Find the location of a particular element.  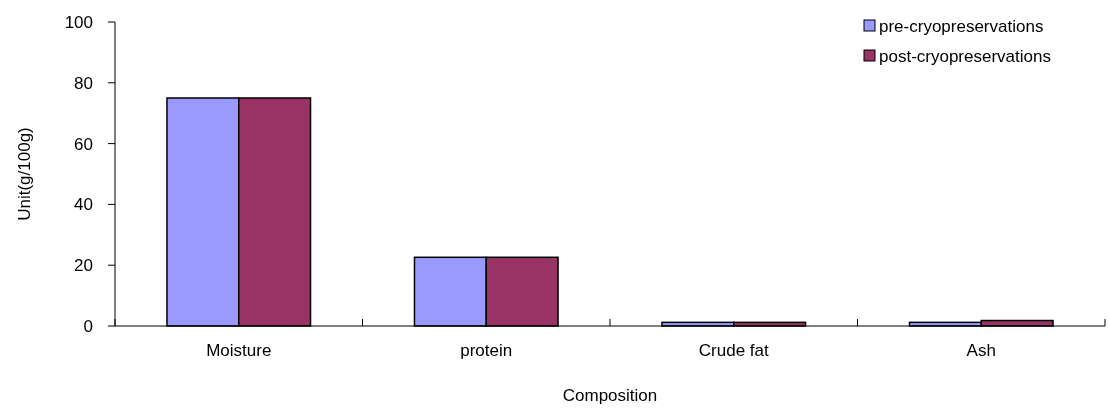

x-tick-label: Ash is located at coordinates (981, 350).